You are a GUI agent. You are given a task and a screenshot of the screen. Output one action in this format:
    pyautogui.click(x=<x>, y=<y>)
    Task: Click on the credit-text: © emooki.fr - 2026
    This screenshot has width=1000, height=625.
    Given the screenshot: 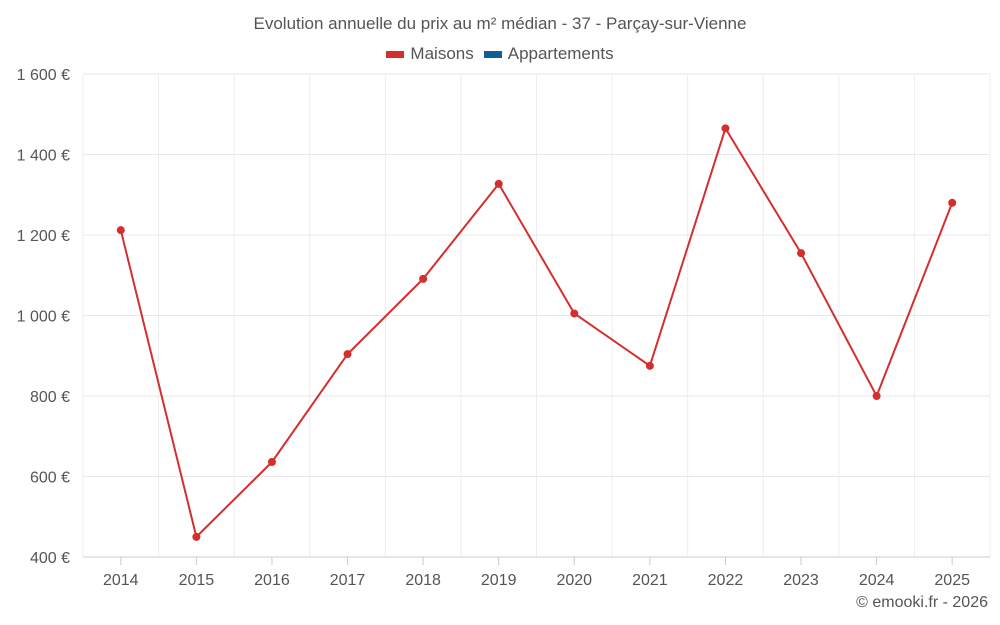 What is the action you would take?
    pyautogui.click(x=922, y=602)
    